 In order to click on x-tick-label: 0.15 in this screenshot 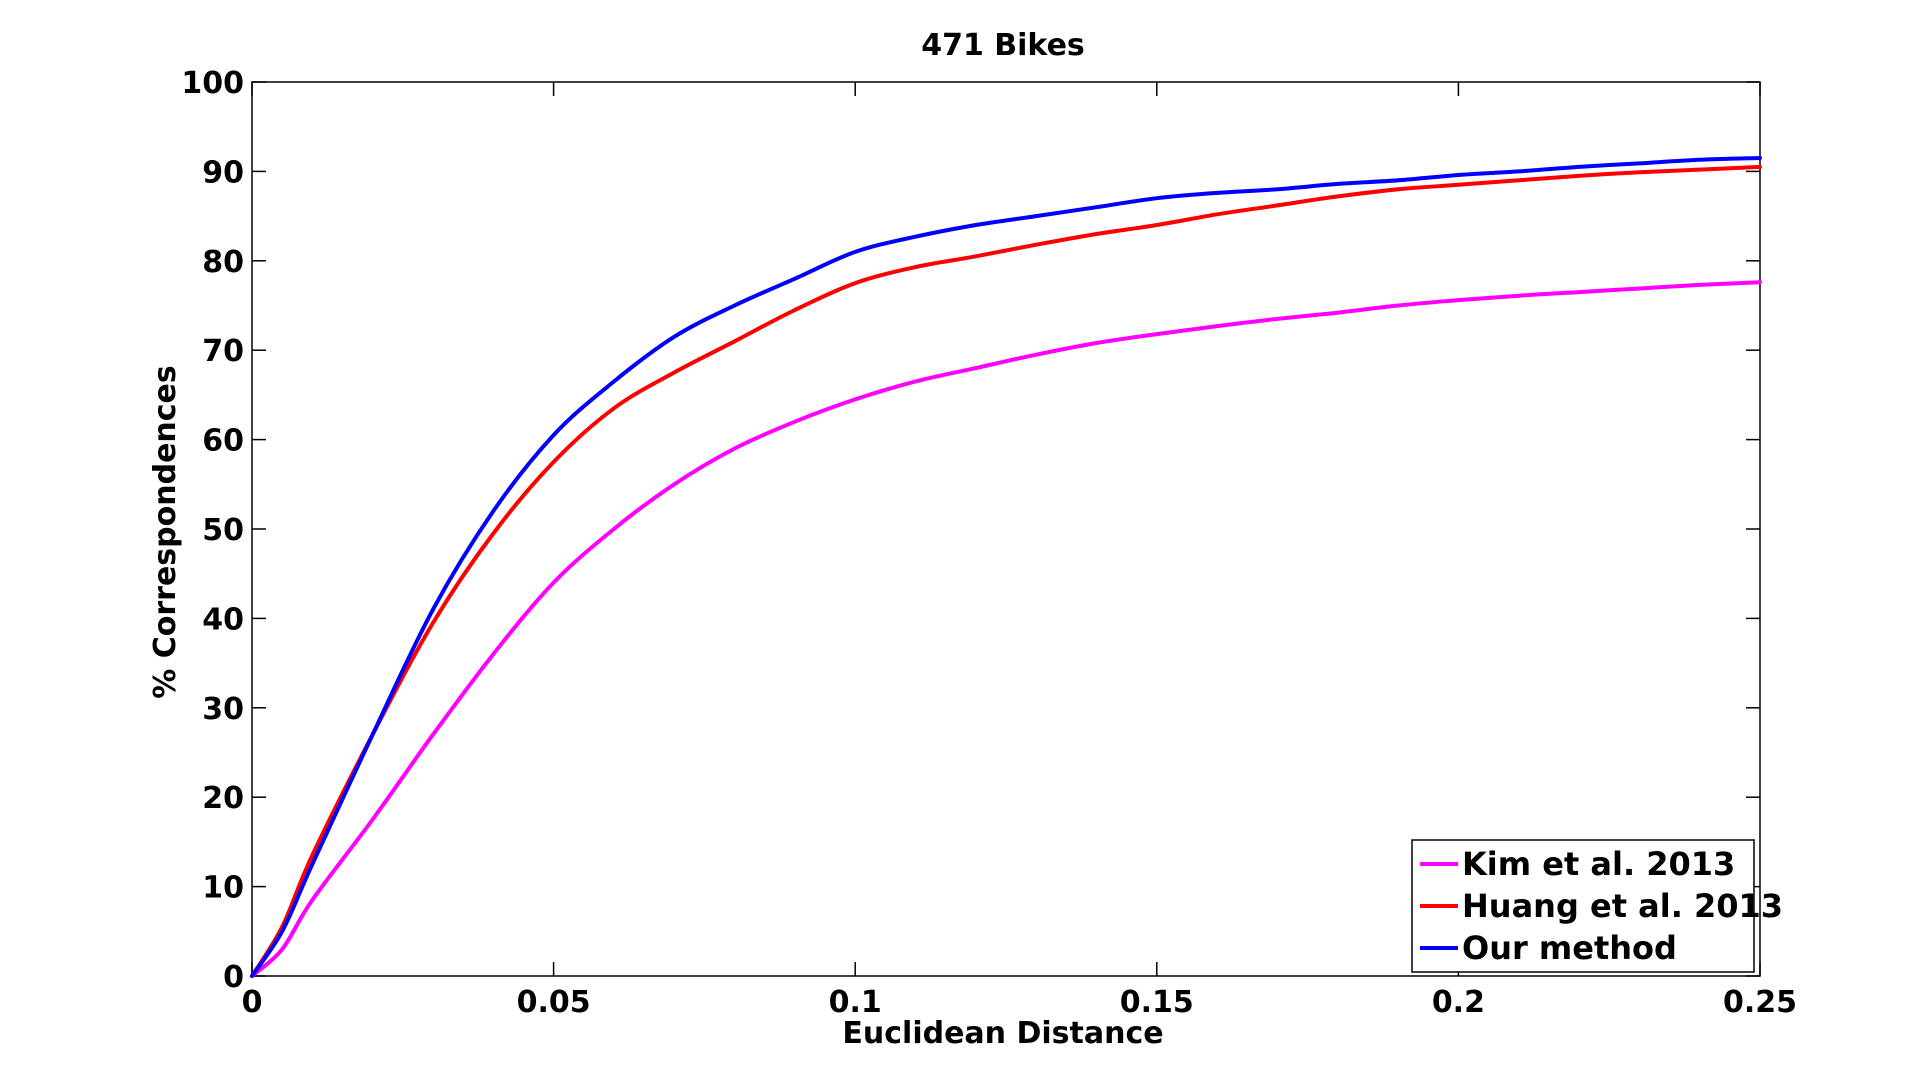, I will do `click(1157, 1002)`.